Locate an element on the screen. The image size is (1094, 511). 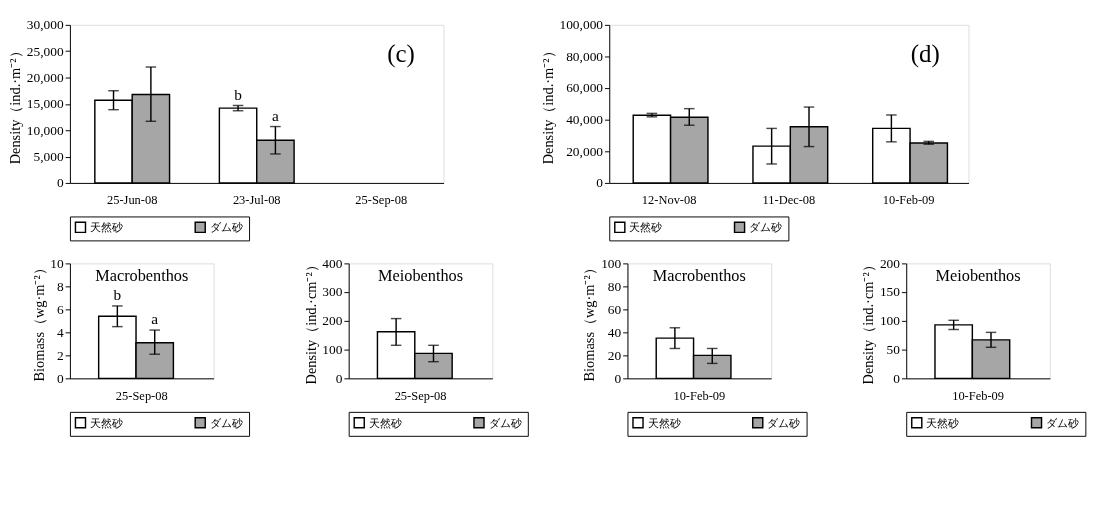
y-tick-label: 4 is located at coordinates (60, 332).